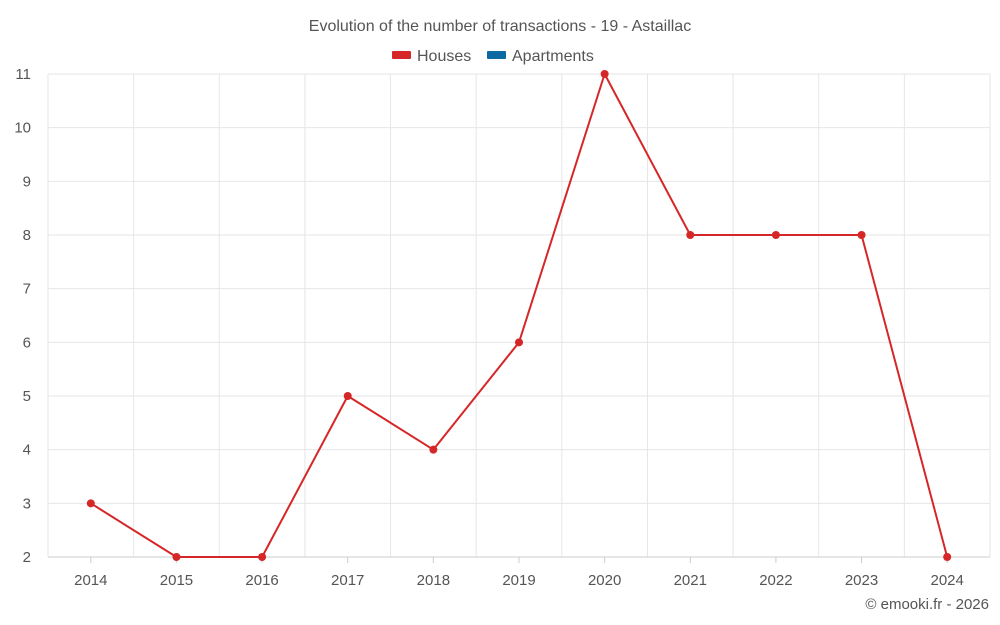  Describe the element at coordinates (261, 580) in the screenshot. I see `x-tick-label: 2016` at that location.